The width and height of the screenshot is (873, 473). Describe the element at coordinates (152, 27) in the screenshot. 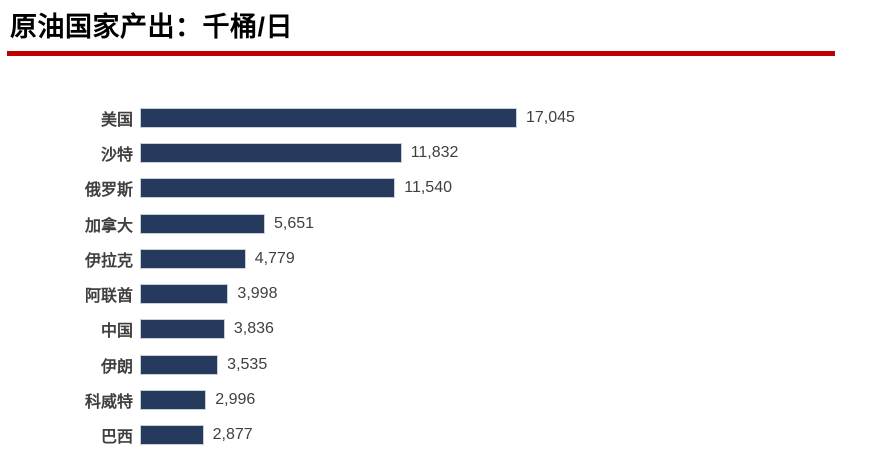

I see `chart-title: 原油国家产出：千桶/日` at that location.